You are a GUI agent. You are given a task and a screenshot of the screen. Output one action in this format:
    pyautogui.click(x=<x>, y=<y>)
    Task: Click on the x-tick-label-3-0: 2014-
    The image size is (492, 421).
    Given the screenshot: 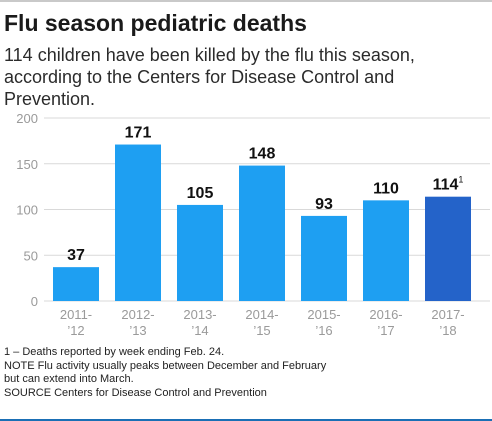 What is the action you would take?
    pyautogui.click(x=261, y=314)
    